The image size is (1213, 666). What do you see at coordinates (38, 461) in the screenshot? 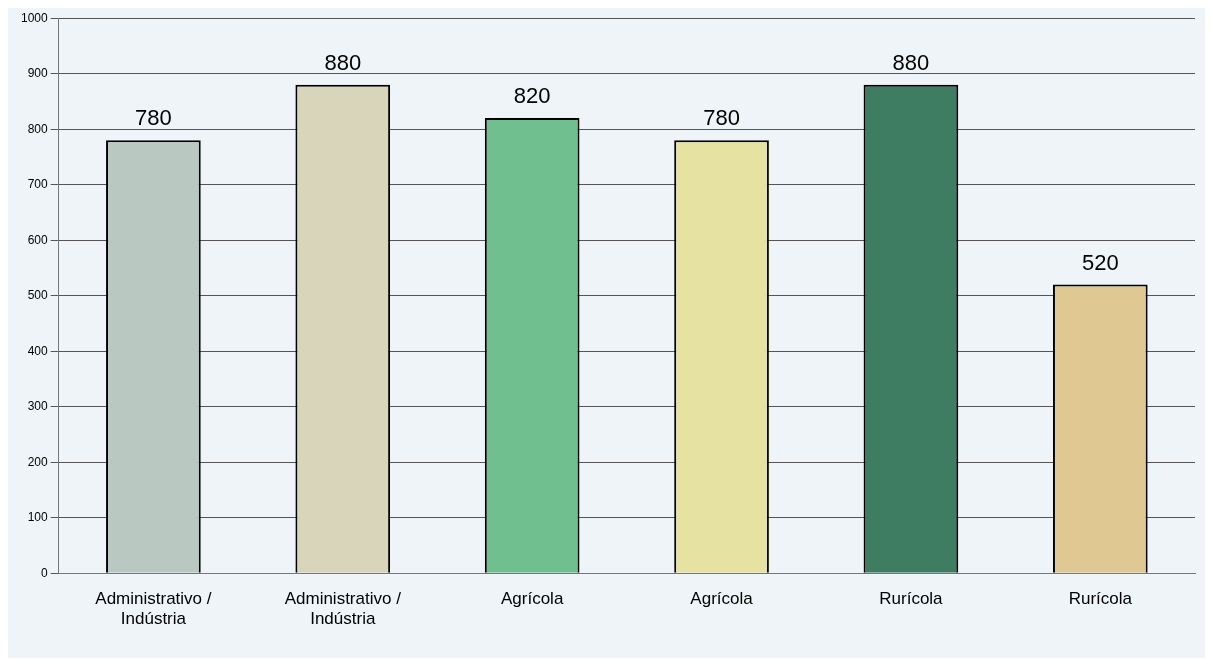
I see `y-tick-label: 200` at bounding box center [38, 461].